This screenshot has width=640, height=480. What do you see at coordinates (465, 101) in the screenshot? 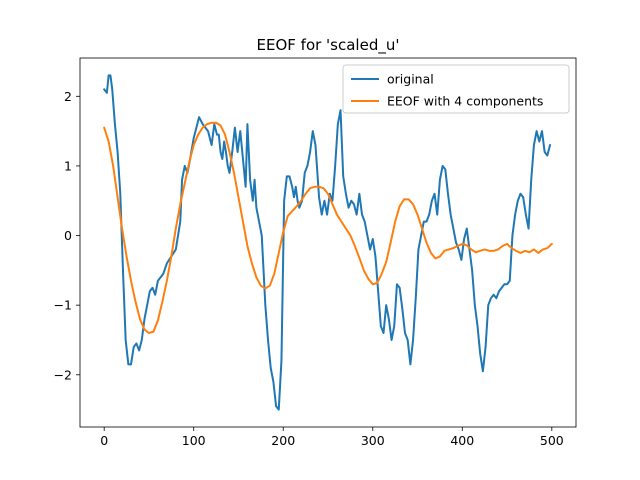
I see `legend-label: EEOF with 4 components` at bounding box center [465, 101].